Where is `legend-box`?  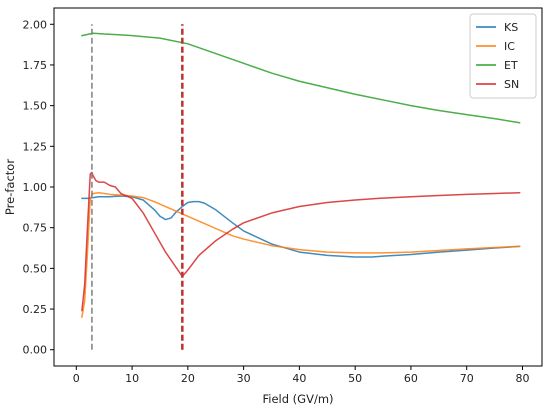
legend-box is located at coordinates (503, 56).